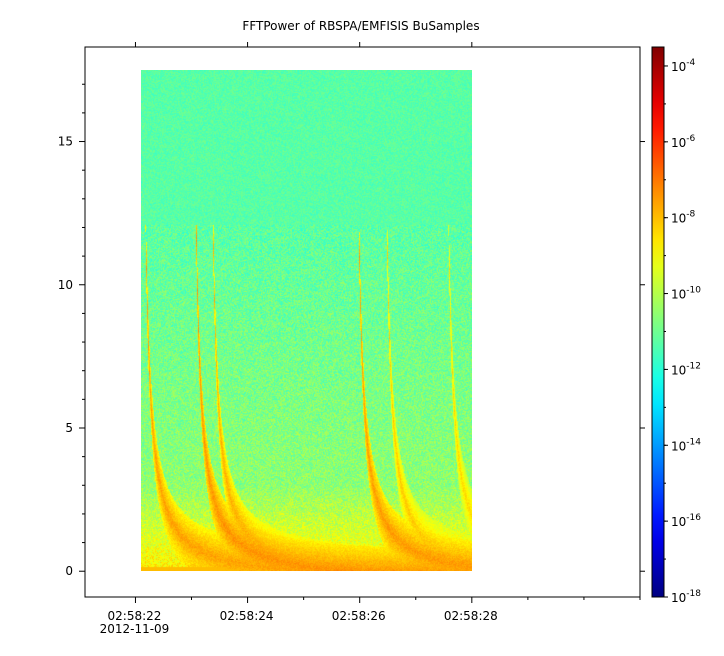 This screenshot has width=724, height=656. I want to click on chart-title: FFTPower of RBSPA/EMFISIS BuSamples, so click(360, 26).